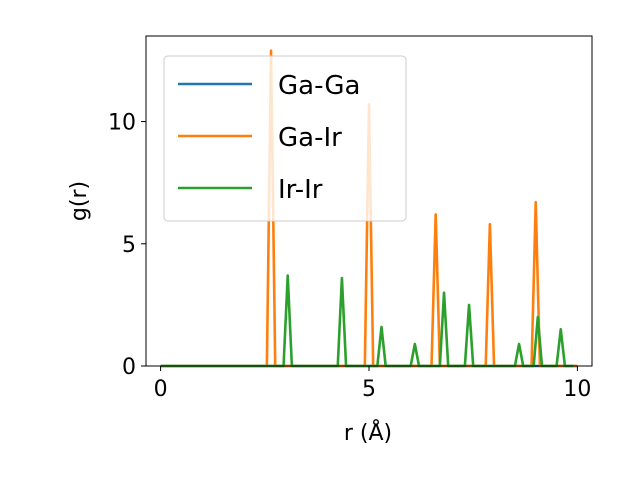 The image size is (640, 480). I want to click on y-tick-label: 5, so click(129, 245).